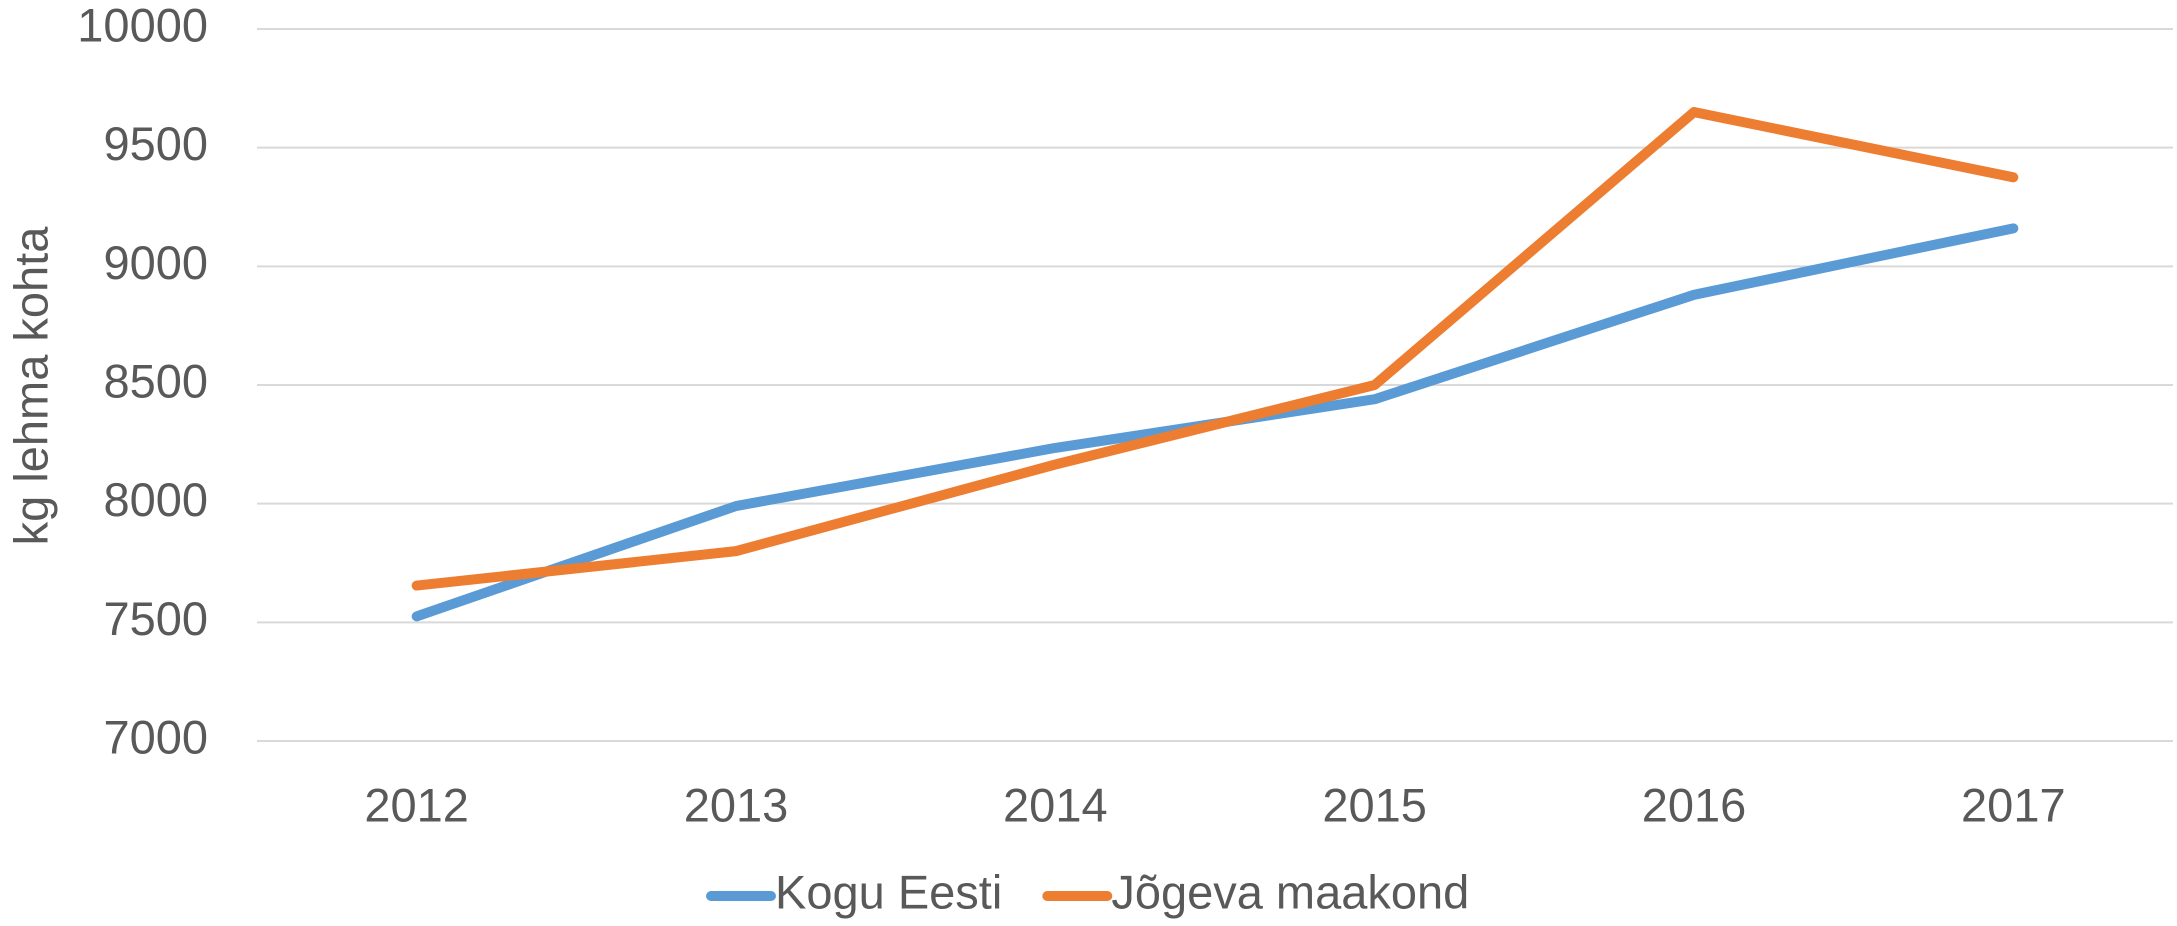 The height and width of the screenshot is (926, 2177). What do you see at coordinates (1694, 804) in the screenshot?
I see `x-tick-label: 2016` at bounding box center [1694, 804].